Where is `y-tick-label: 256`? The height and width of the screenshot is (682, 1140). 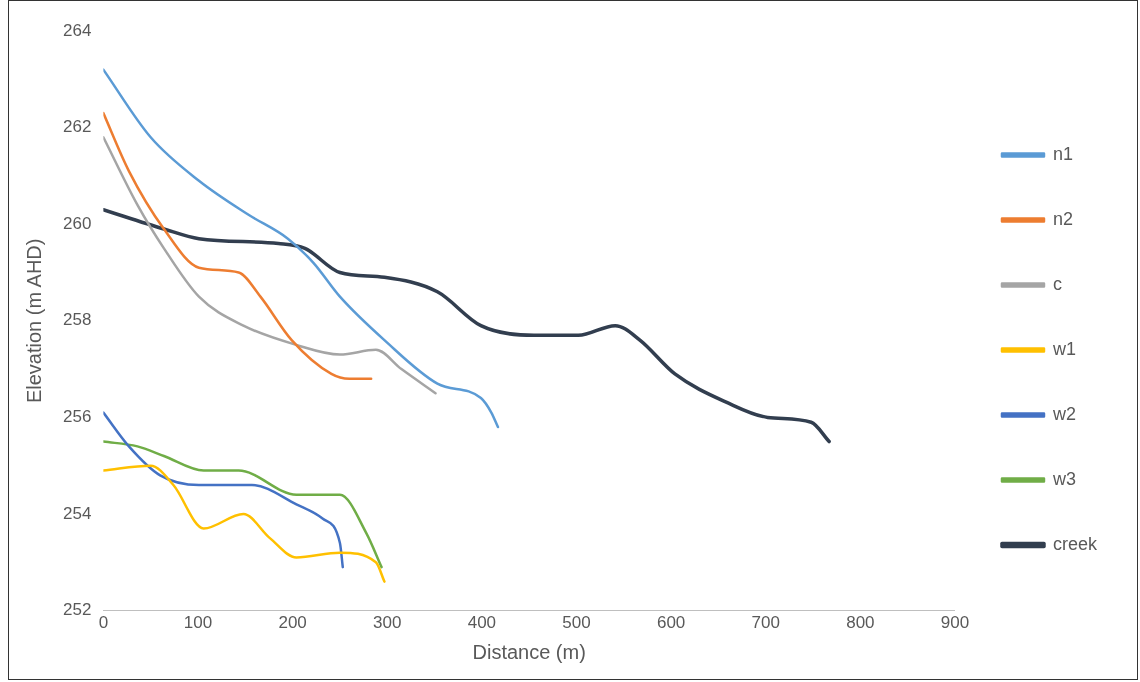 y-tick-label: 256 is located at coordinates (77, 417).